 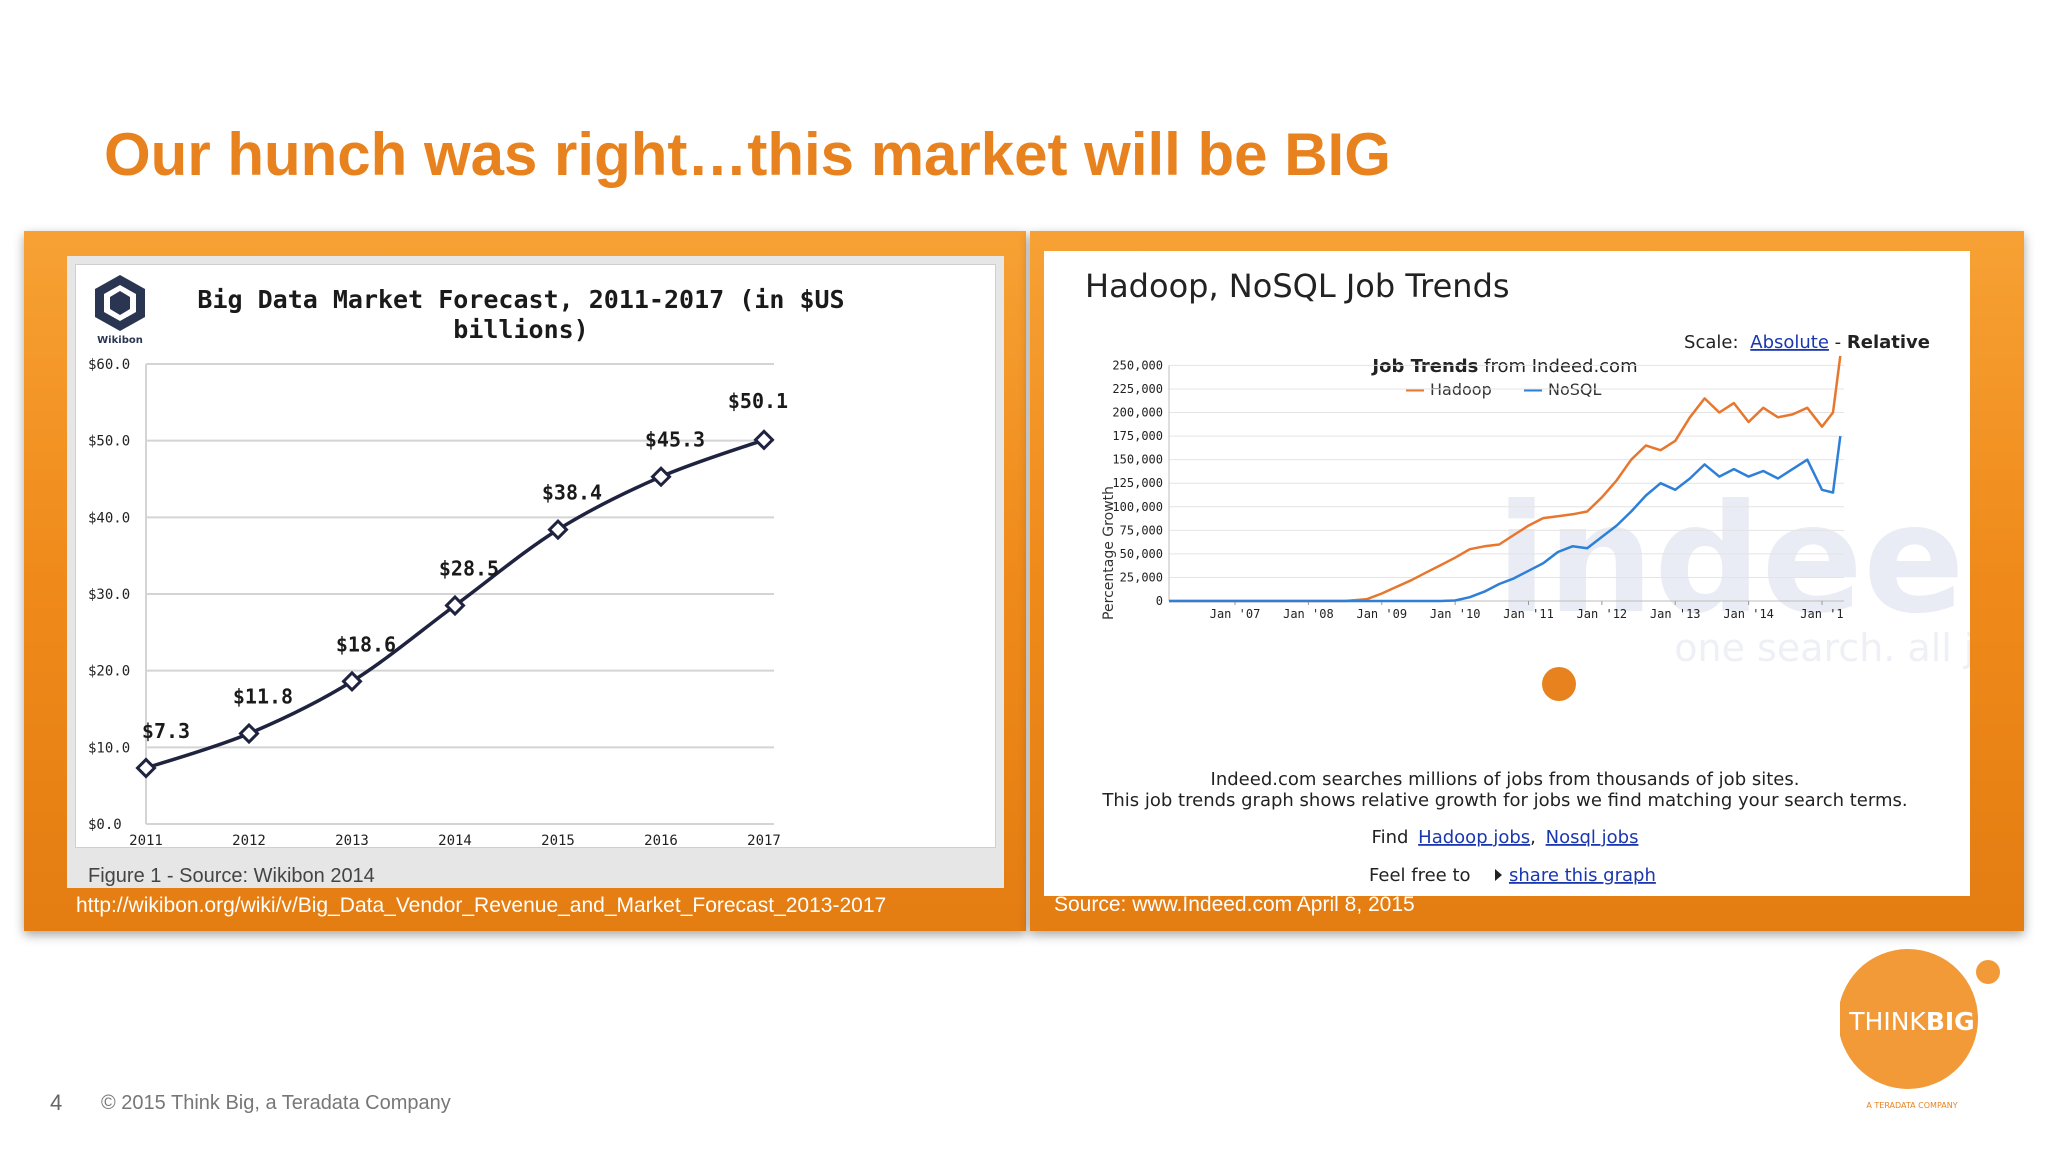 What do you see at coordinates (1381, 614) in the screenshot?
I see `x-tick-label: Jan '09` at bounding box center [1381, 614].